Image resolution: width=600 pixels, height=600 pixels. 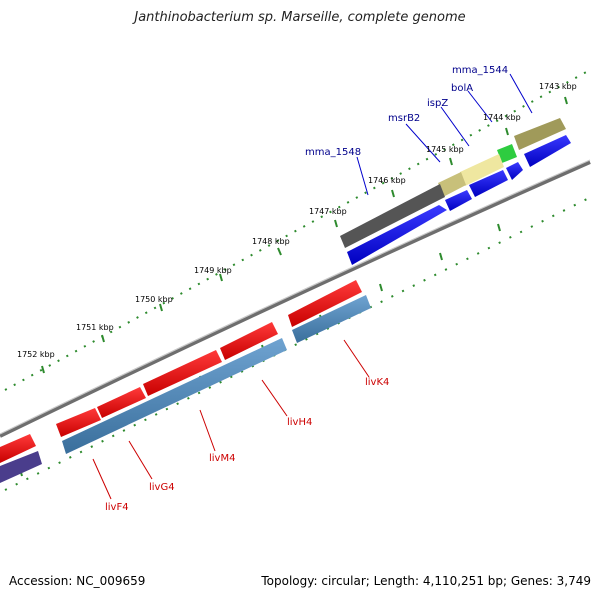 What do you see at coordinates (558, 86) in the screenshot?
I see `scale-label: 1743 kbp` at bounding box center [558, 86].